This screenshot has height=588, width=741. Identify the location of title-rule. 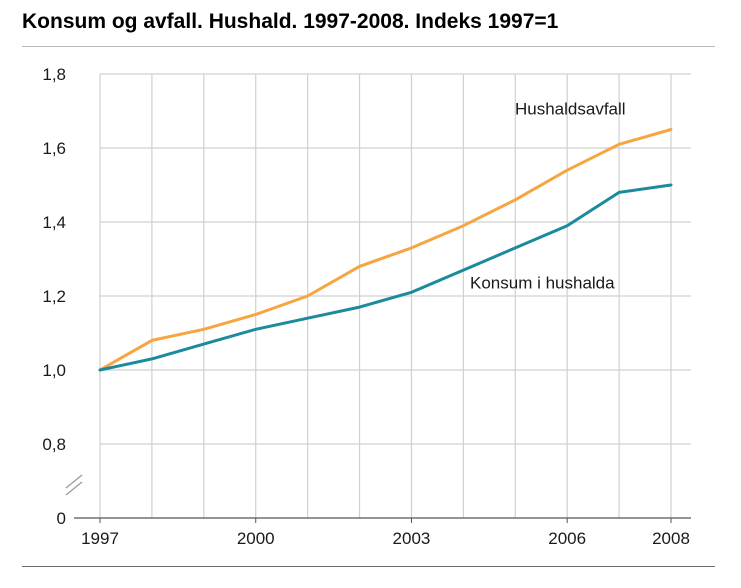
(368, 46).